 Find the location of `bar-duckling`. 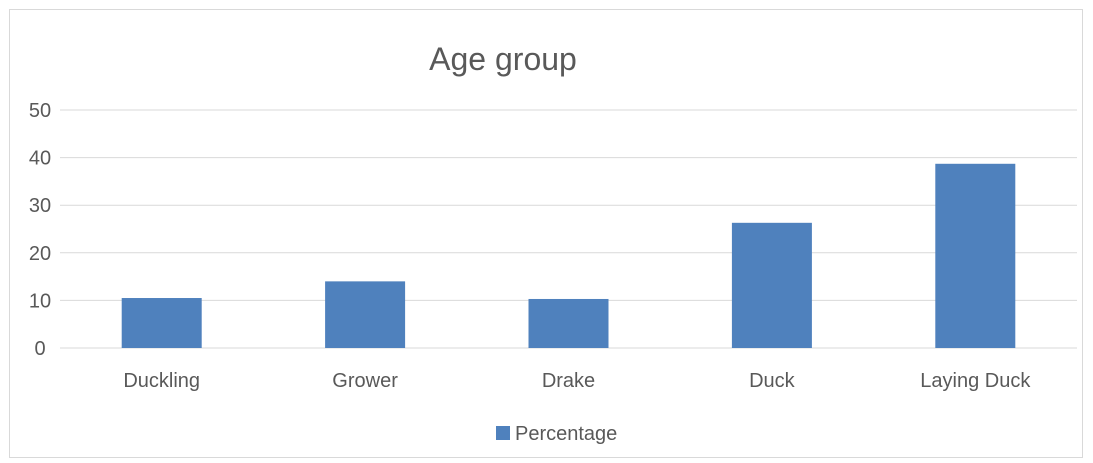

bar-duckling is located at coordinates (161, 323).